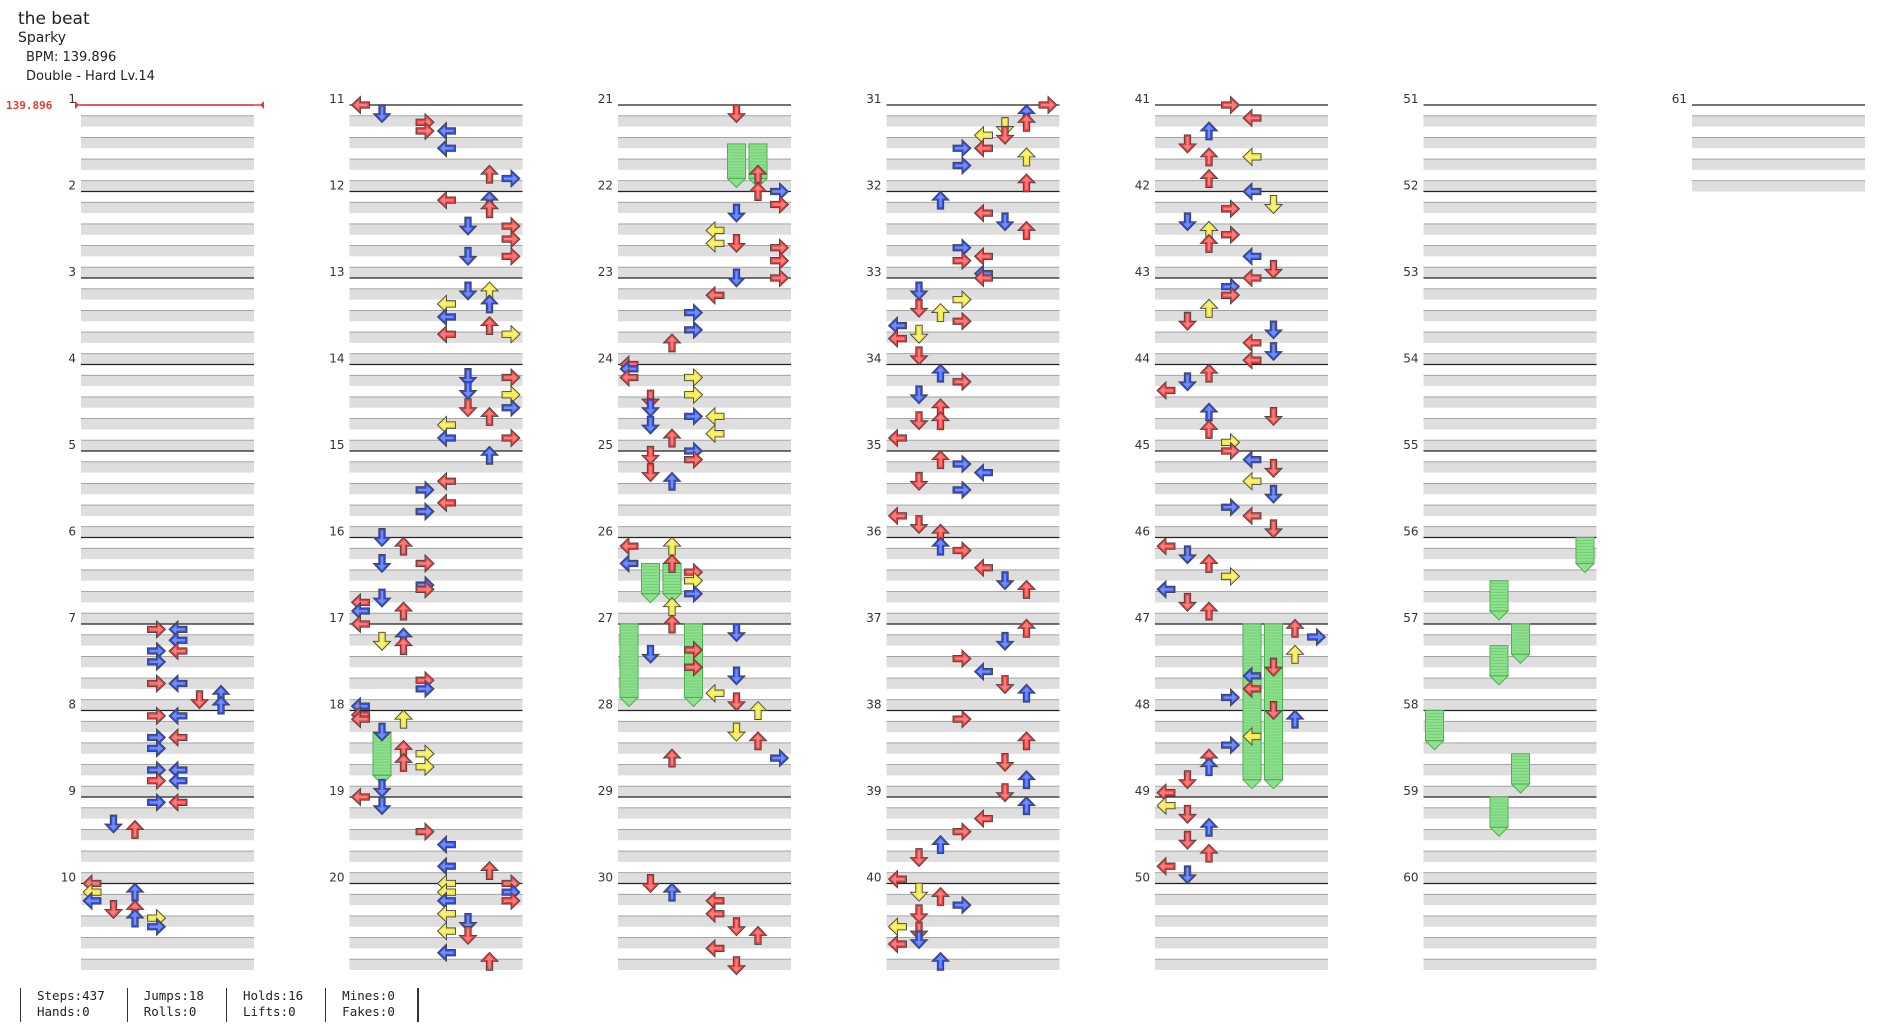 Image resolution: width=1880 pixels, height=1024 pixels. I want to click on measure-block: 38, so click(963, 747).